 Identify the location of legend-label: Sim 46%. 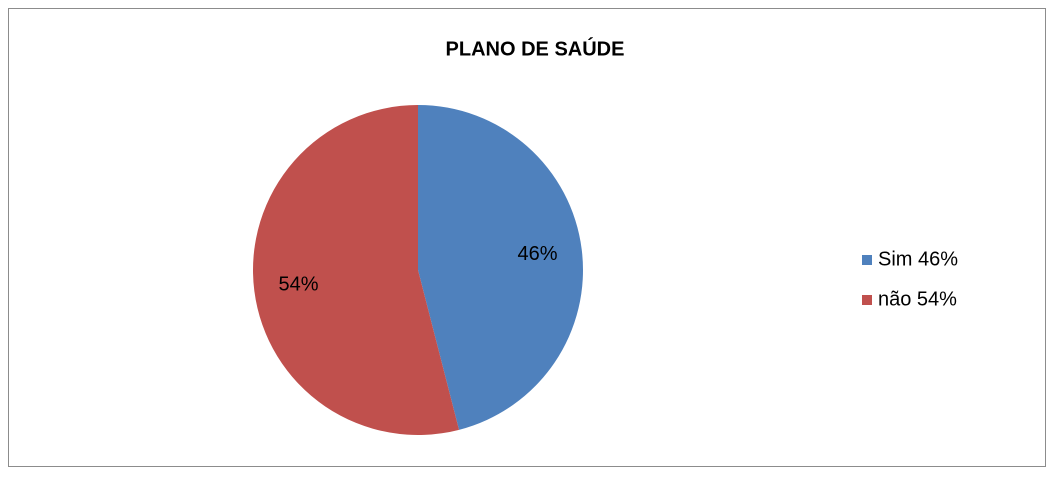
(918, 259).